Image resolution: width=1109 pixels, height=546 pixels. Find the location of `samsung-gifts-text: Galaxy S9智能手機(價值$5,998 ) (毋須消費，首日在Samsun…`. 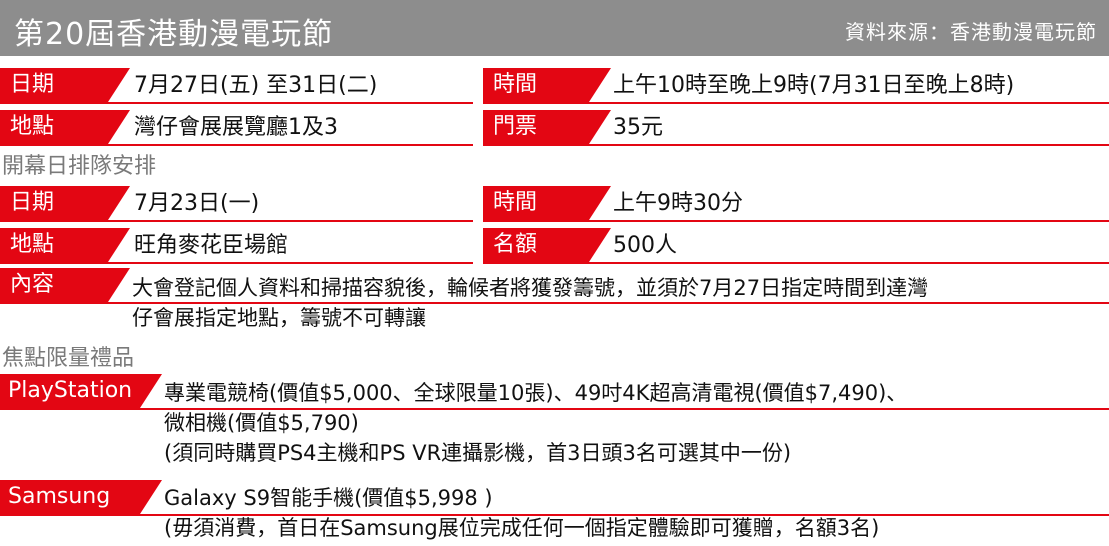

samsung-gifts-text: Galaxy S9智能手機(價值$5,998 ) (毋須消費，首日在Samsun… is located at coordinates (521, 513).